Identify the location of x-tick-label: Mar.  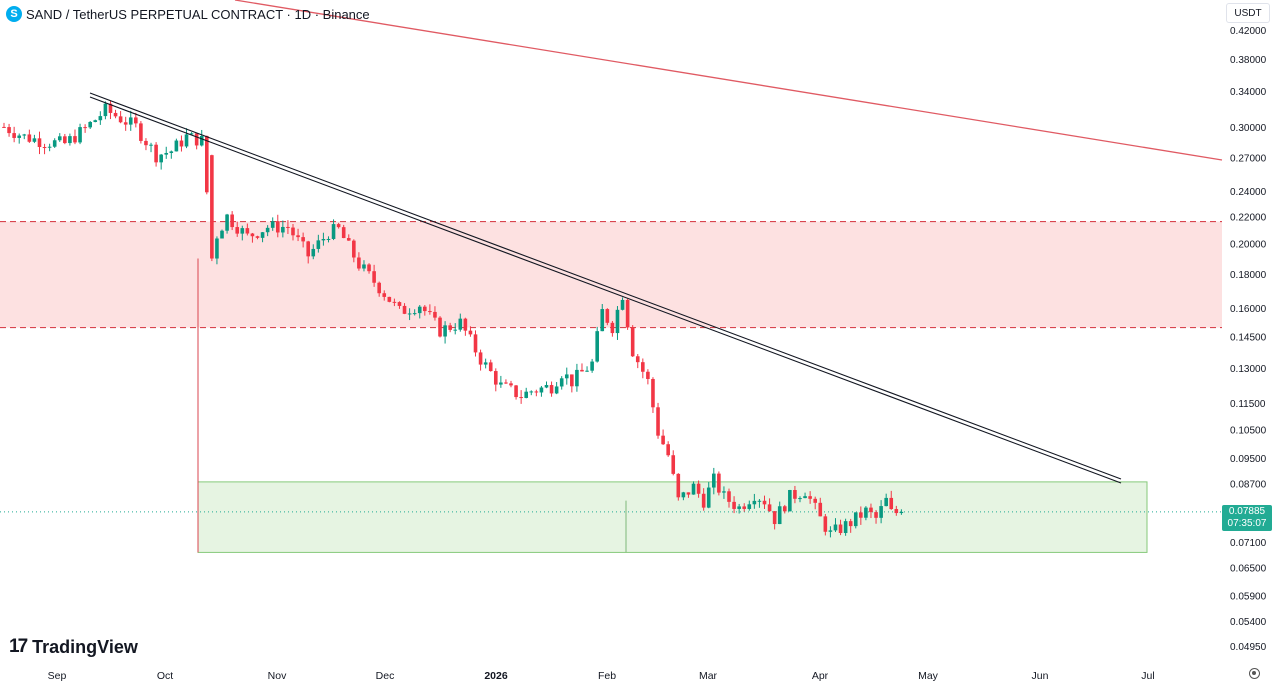
(708, 676).